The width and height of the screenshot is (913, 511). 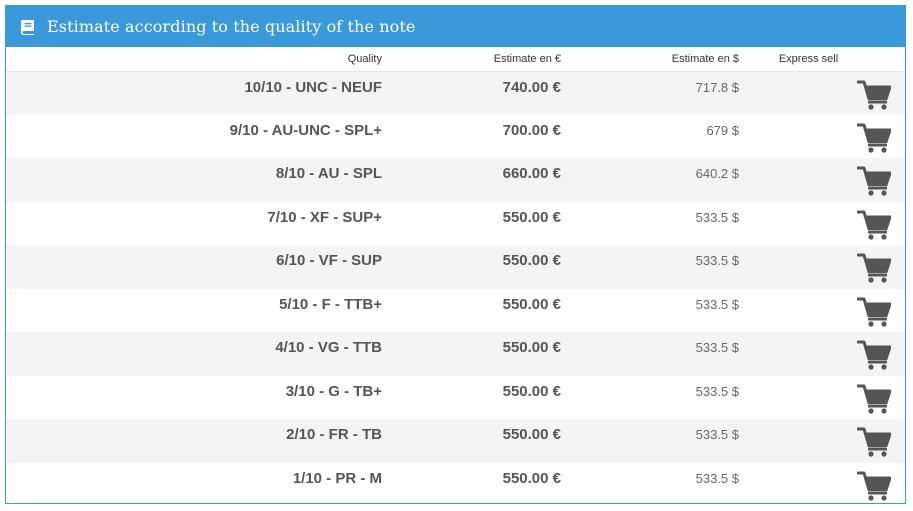 What do you see at coordinates (328, 347) in the screenshot?
I see `quality-cell: 4/10 - VG - TTB` at bounding box center [328, 347].